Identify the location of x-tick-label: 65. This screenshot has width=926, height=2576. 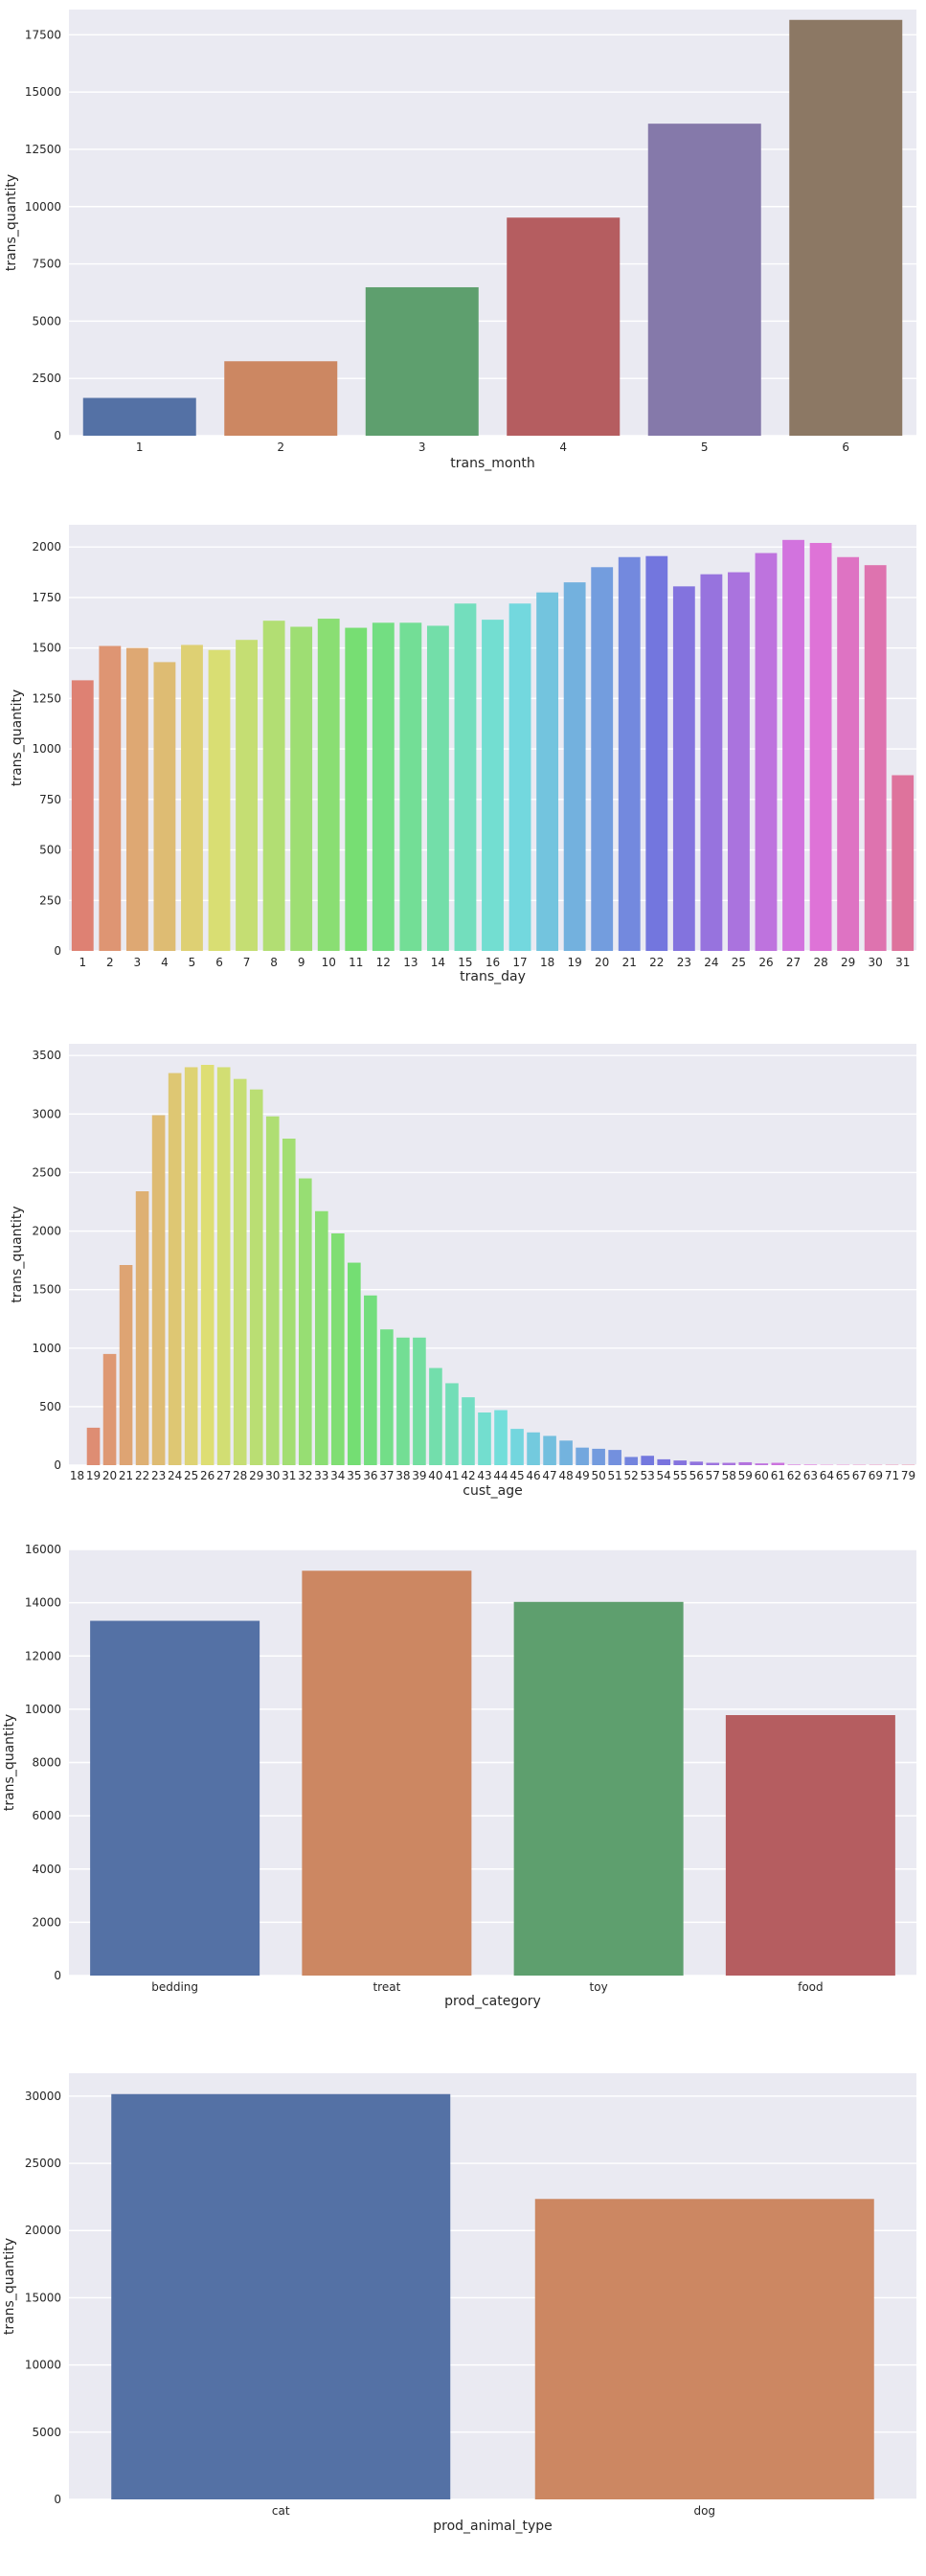
(843, 1475).